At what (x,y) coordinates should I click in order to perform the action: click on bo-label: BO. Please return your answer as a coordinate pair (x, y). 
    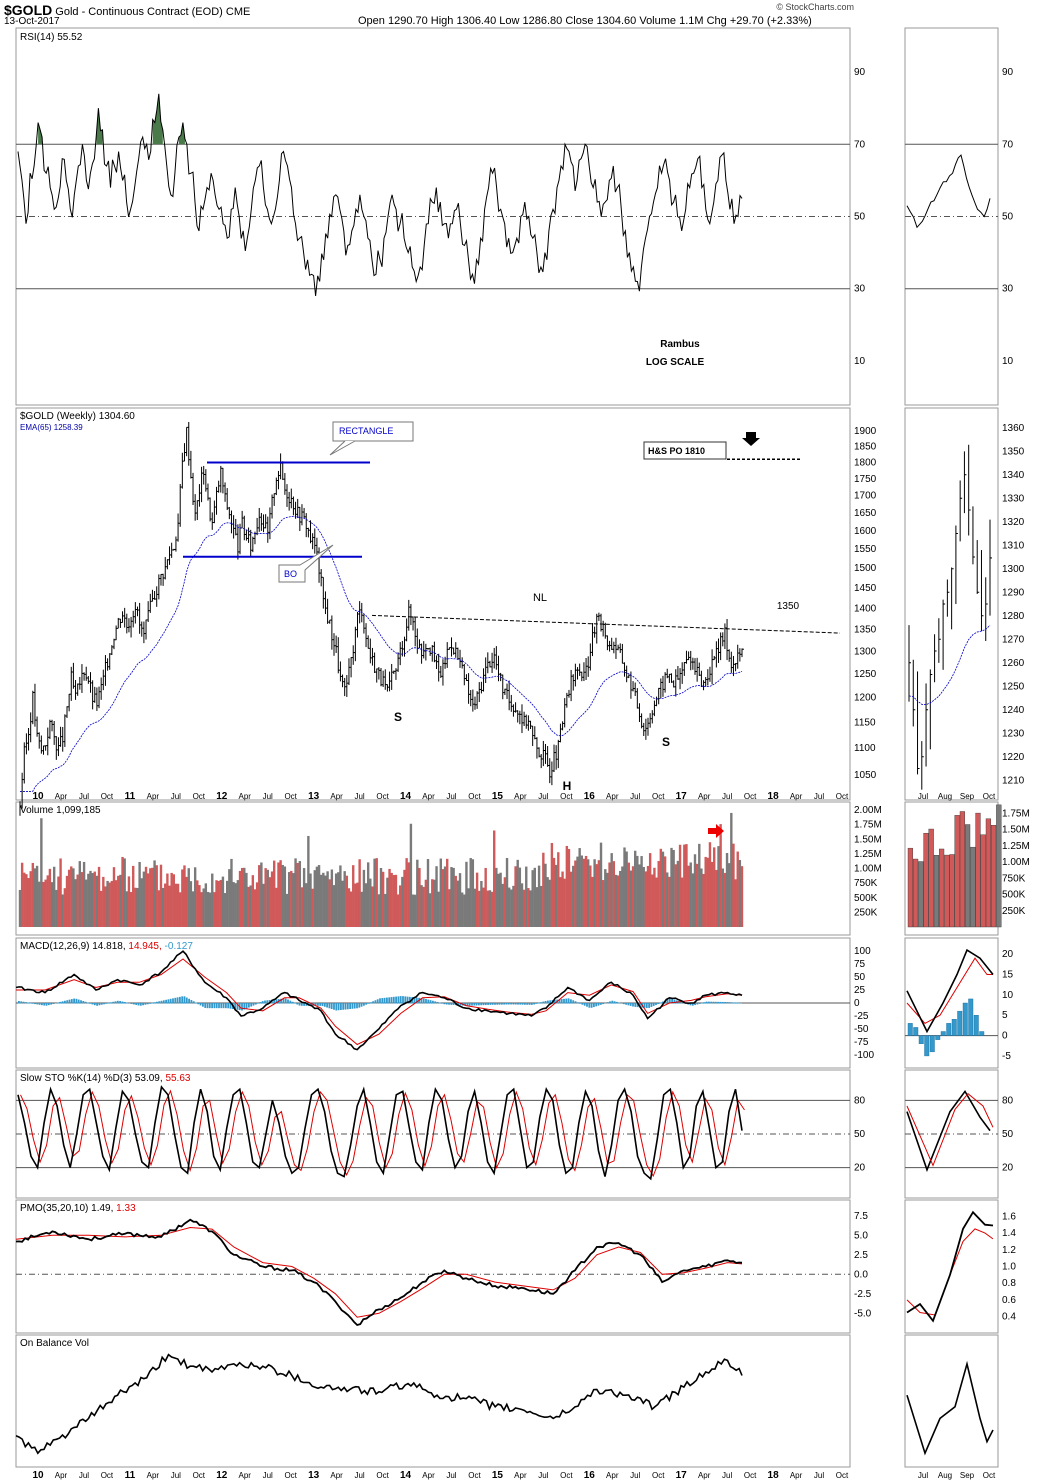
    Looking at the image, I should click on (290, 574).